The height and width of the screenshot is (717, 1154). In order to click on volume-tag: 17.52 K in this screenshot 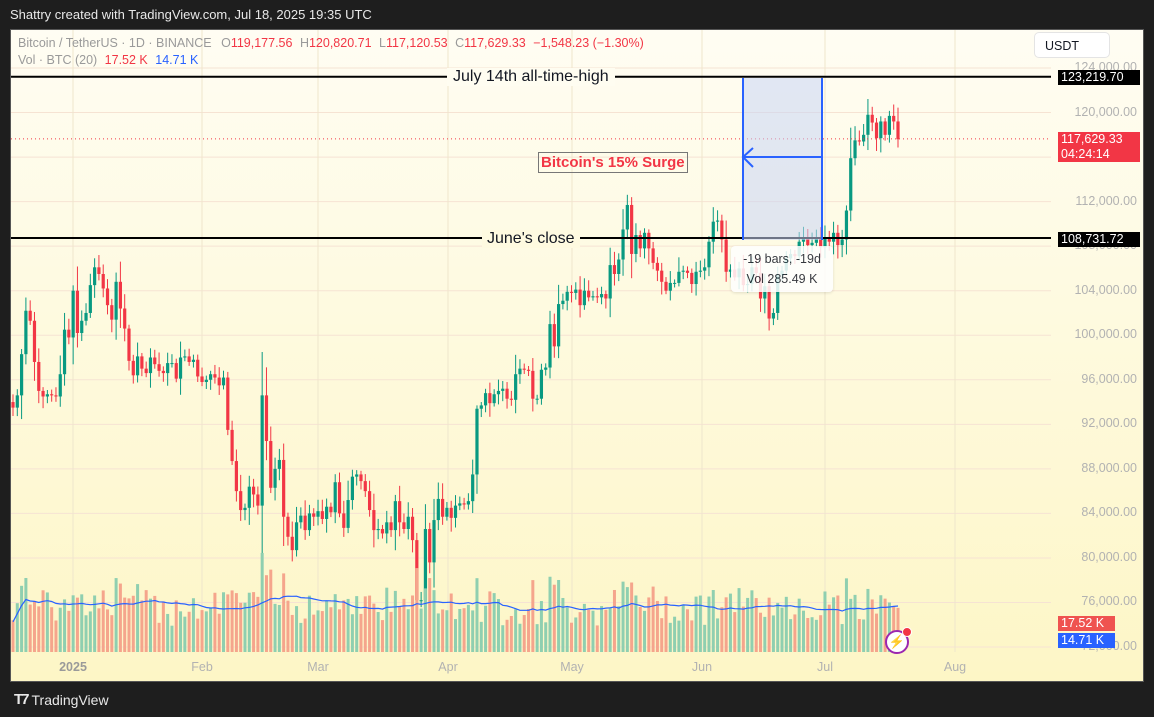, I will do `click(1086, 623)`.